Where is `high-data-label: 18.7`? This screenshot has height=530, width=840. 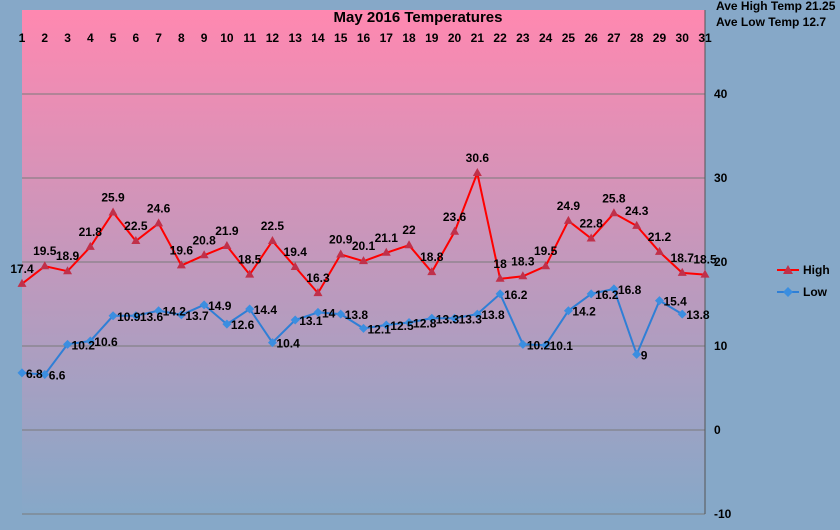 high-data-label: 18.7 is located at coordinates (683, 258).